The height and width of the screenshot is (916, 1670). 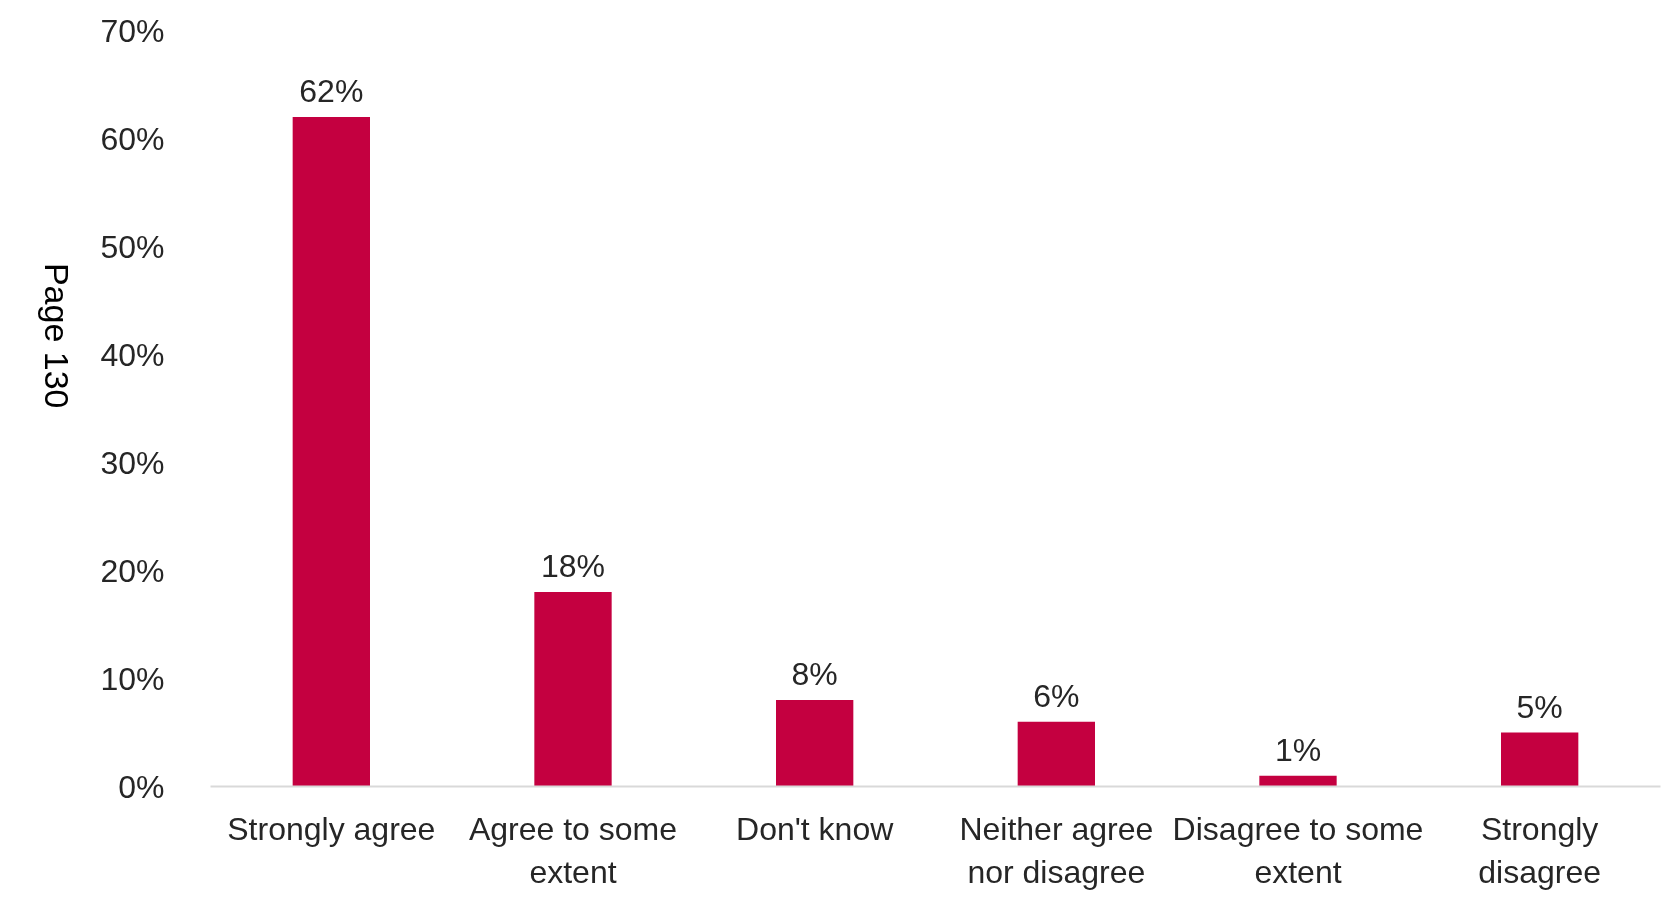 What do you see at coordinates (132, 462) in the screenshot?
I see `y-tick-label: 30%` at bounding box center [132, 462].